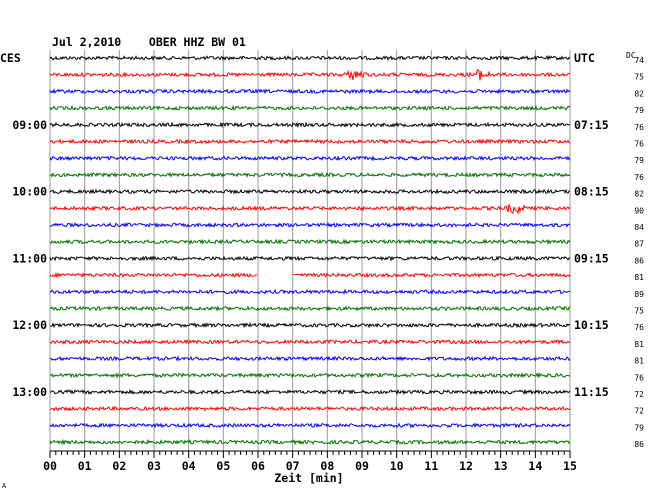  What do you see at coordinates (189, 466) in the screenshot?
I see `x-tick-label: 04` at bounding box center [189, 466].